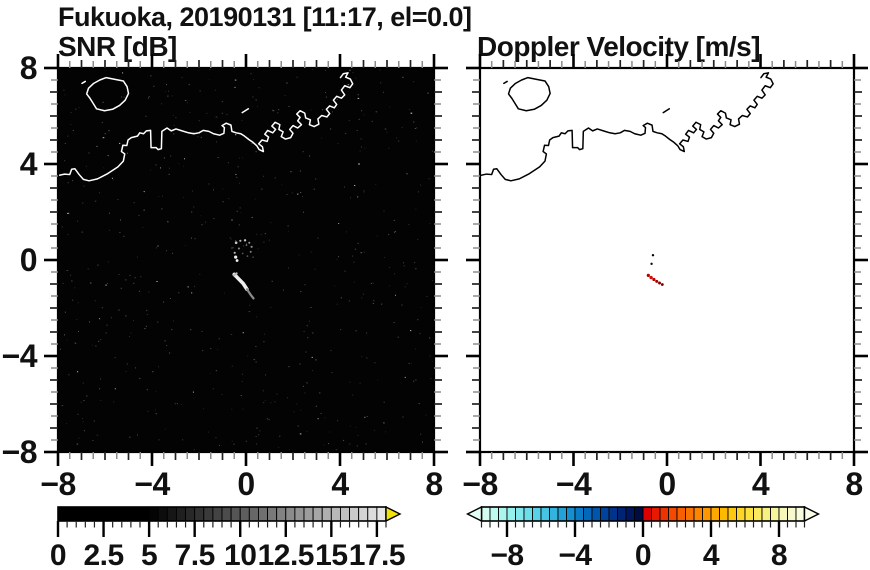 Image resolution: width=870 pixels, height=570 pixels. What do you see at coordinates (643, 537) in the screenshot?
I see `doppler-colorbar: −8 −4 0 4 8` at bounding box center [643, 537].